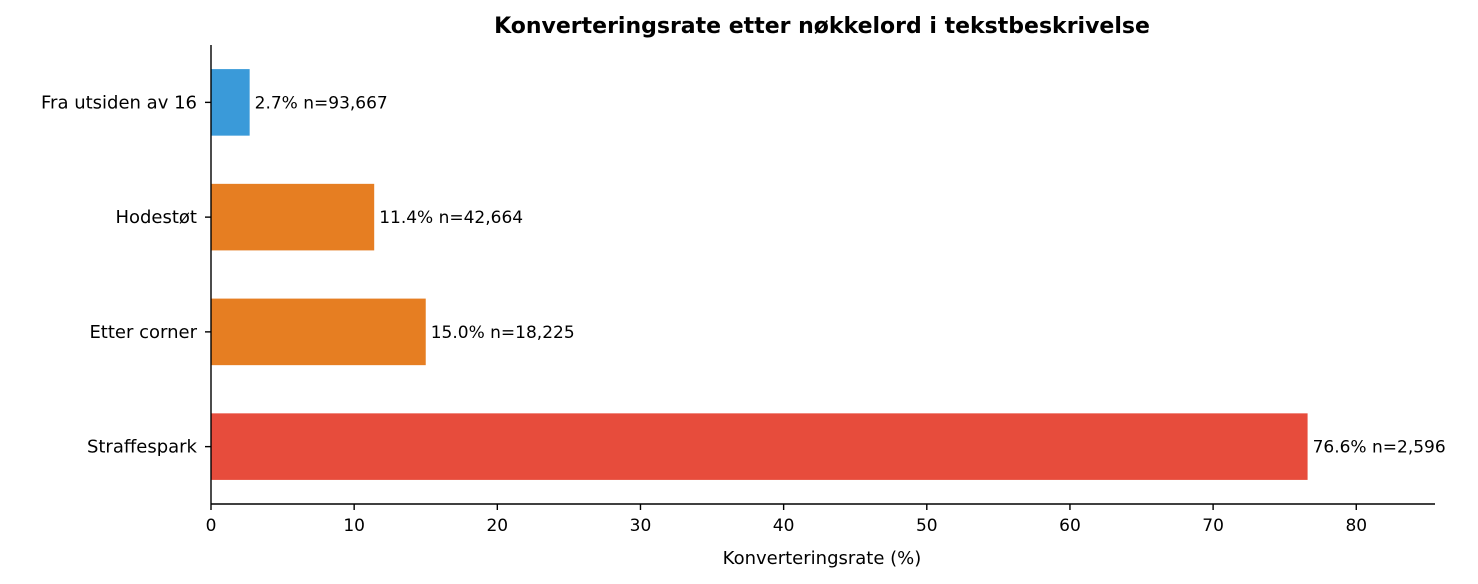 The image size is (1478, 584). Describe the element at coordinates (119, 102) in the screenshot. I see `category-label: Fra utsiden av 16` at that location.